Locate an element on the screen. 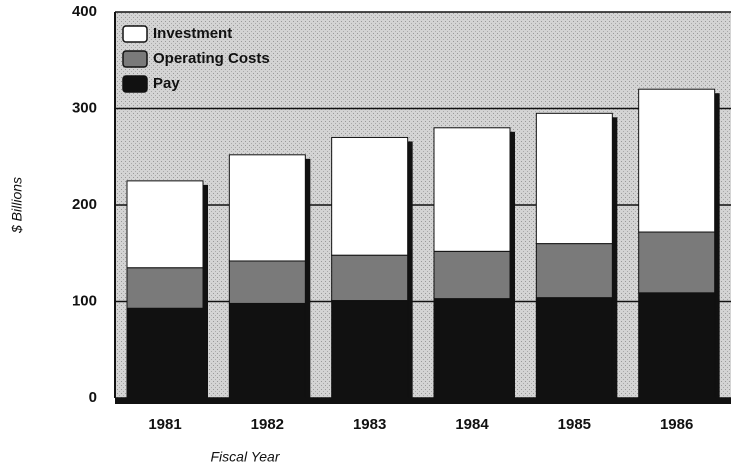  y-tick-label: 300 is located at coordinates (84, 107).